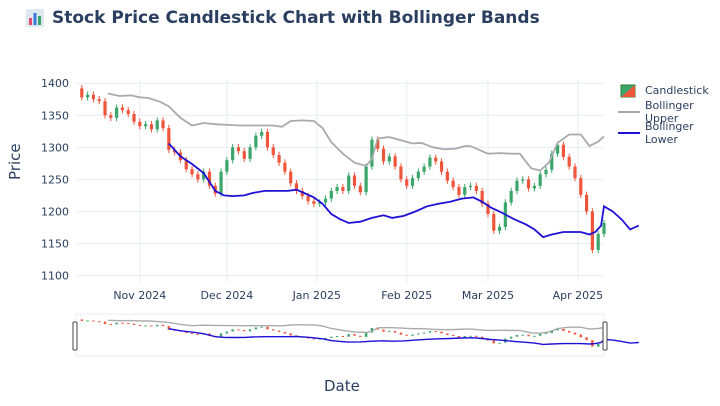 The image size is (720, 406). Describe the element at coordinates (488, 295) in the screenshot. I see `x-tick-label: Mar 2025` at that location.